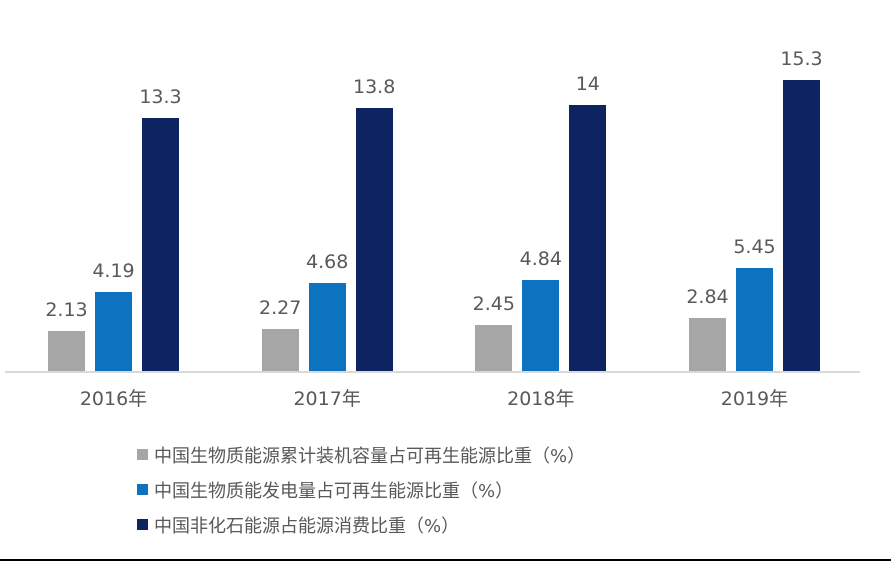 The image size is (891, 568). Describe the element at coordinates (707, 297) in the screenshot. I see `value-label: 2.84` at that location.